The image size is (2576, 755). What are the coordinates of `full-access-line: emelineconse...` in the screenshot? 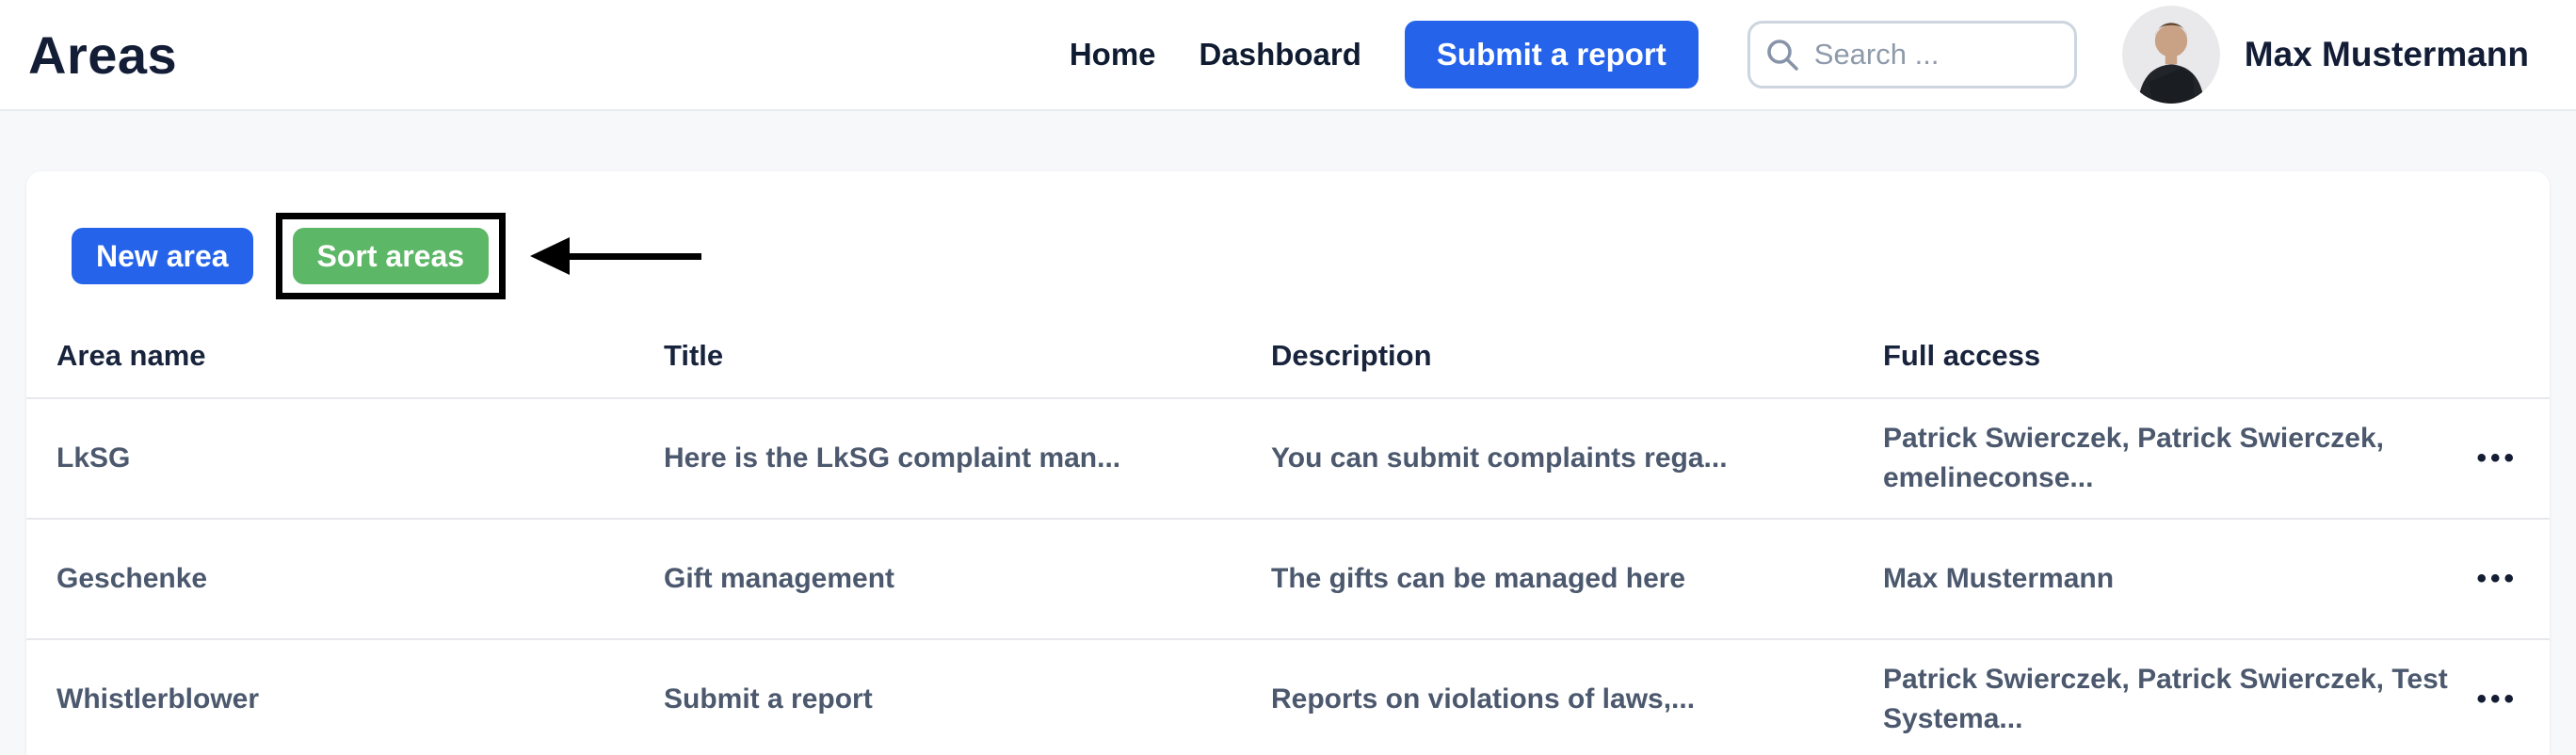 It's located at (1988, 477).